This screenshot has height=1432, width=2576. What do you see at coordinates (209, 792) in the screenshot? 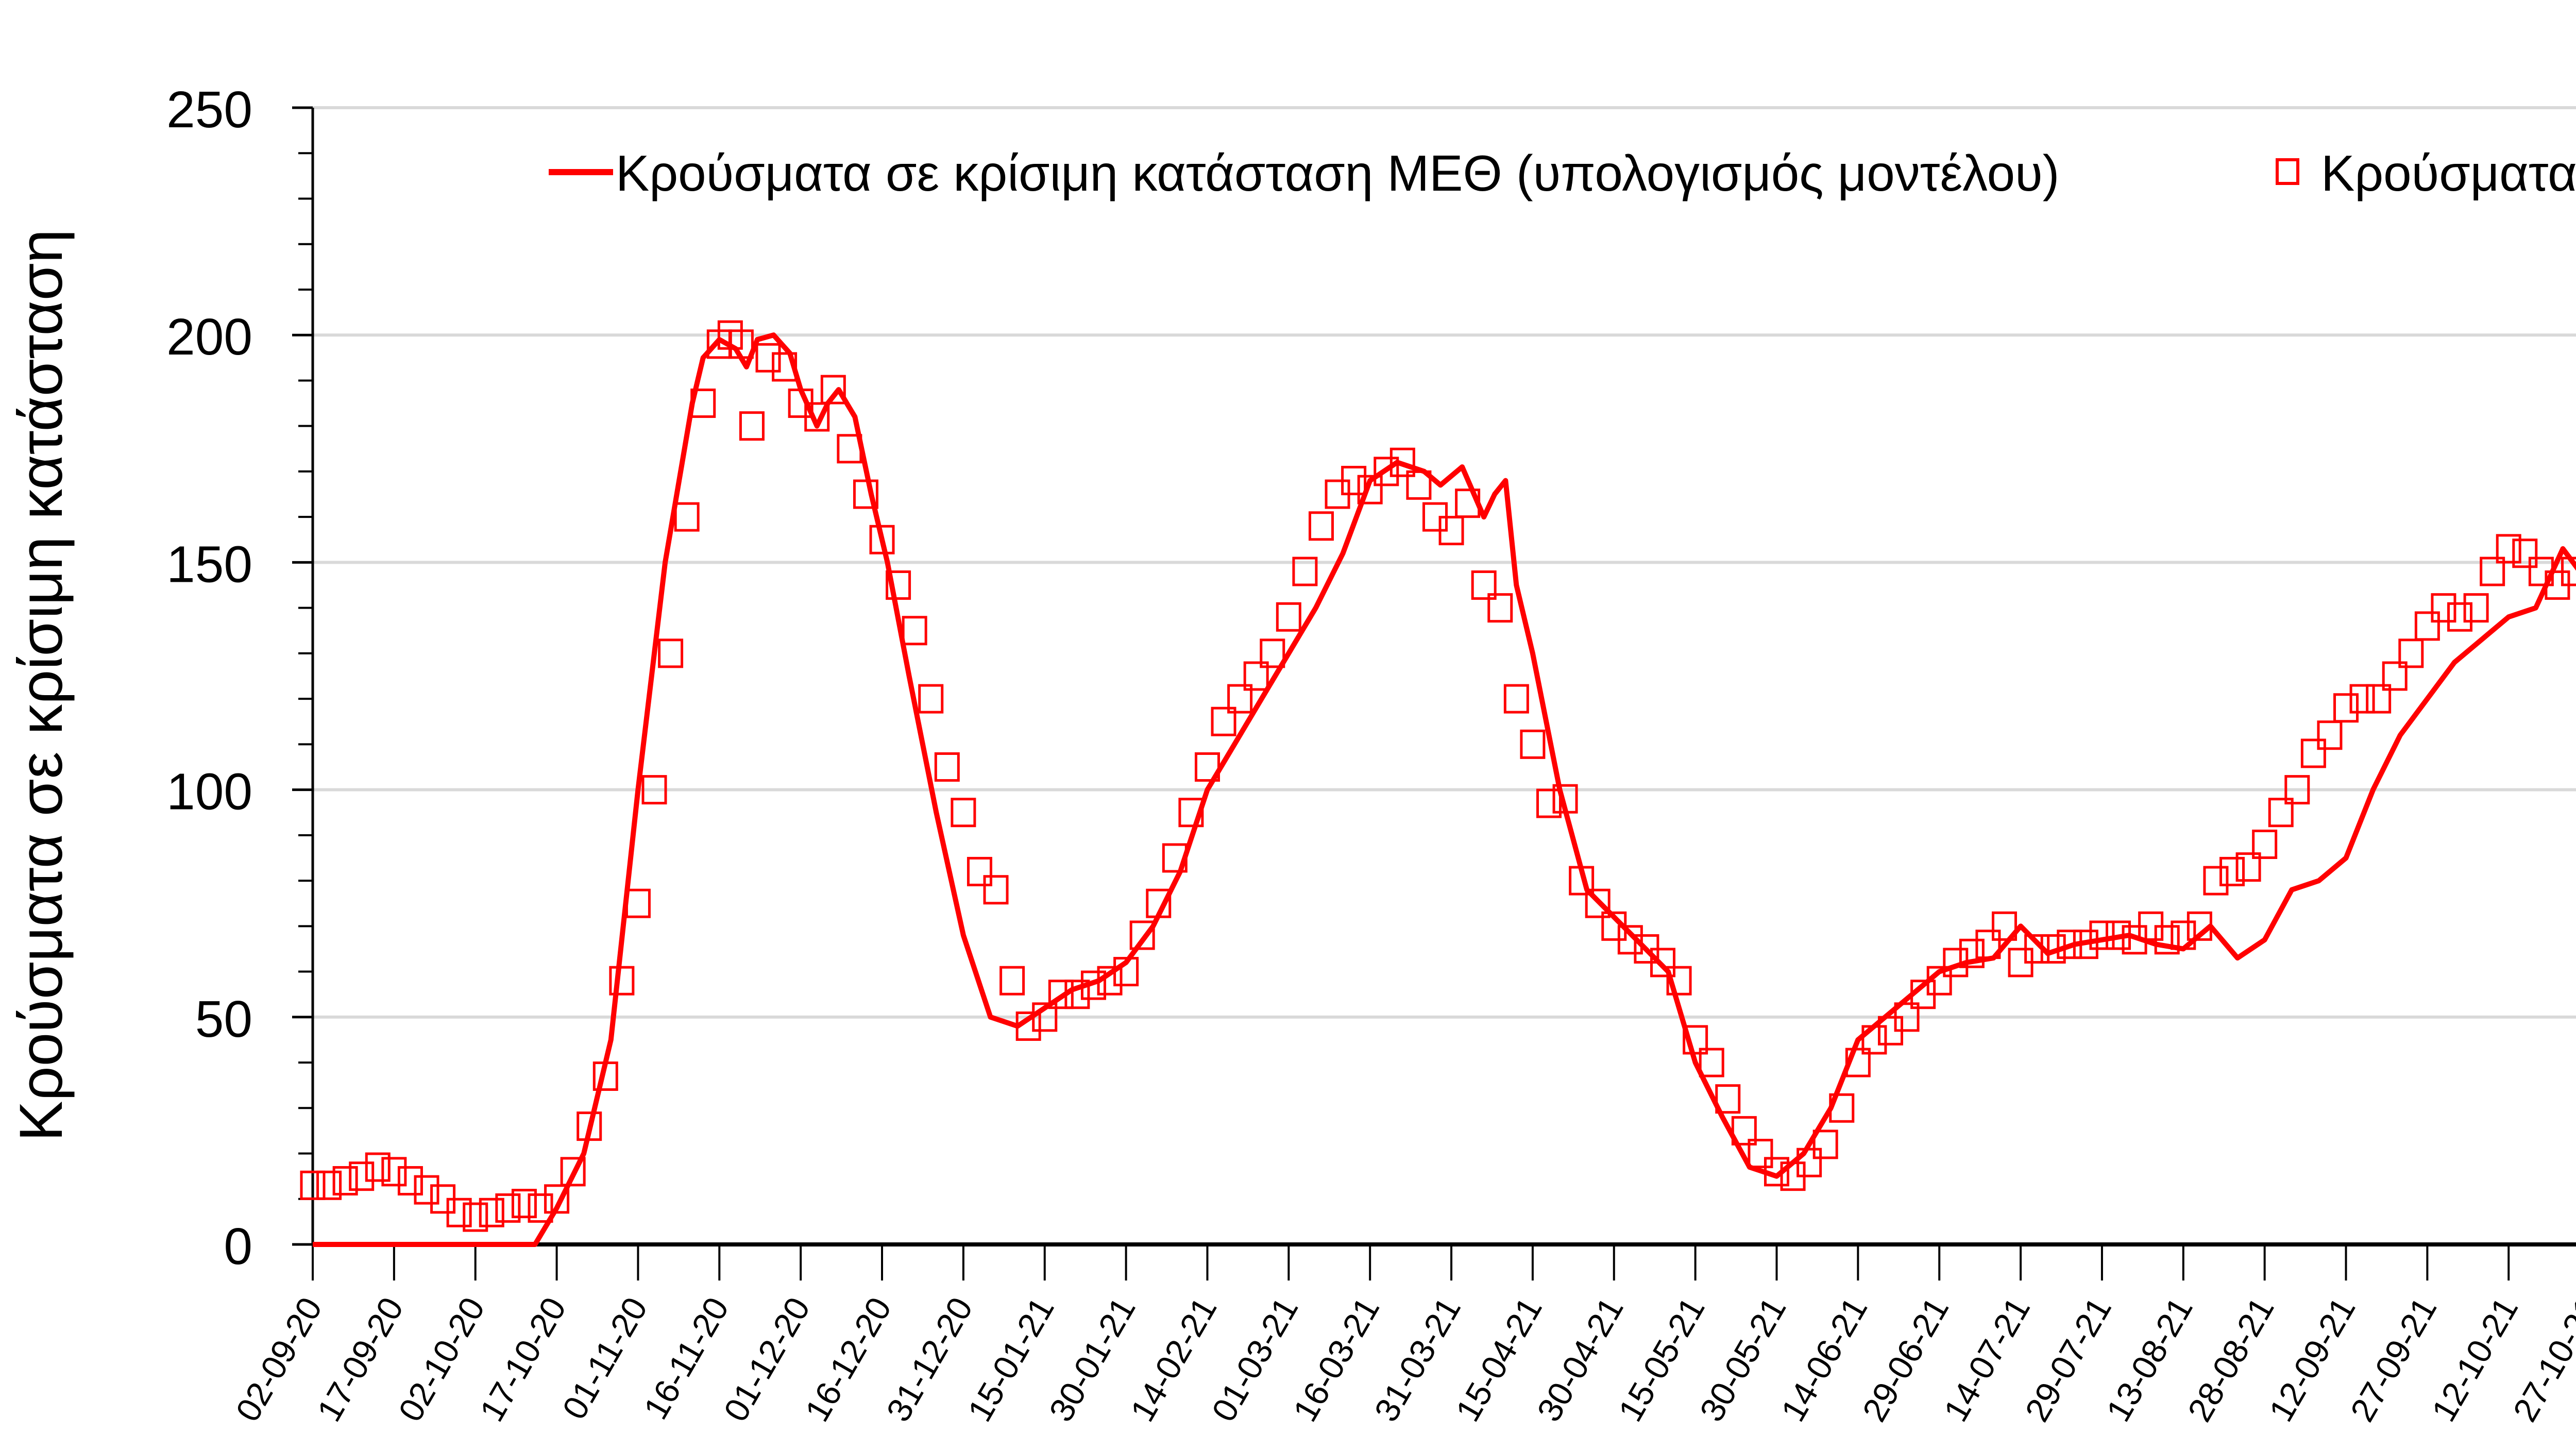
I see `y-tick-label: 100` at bounding box center [209, 792].